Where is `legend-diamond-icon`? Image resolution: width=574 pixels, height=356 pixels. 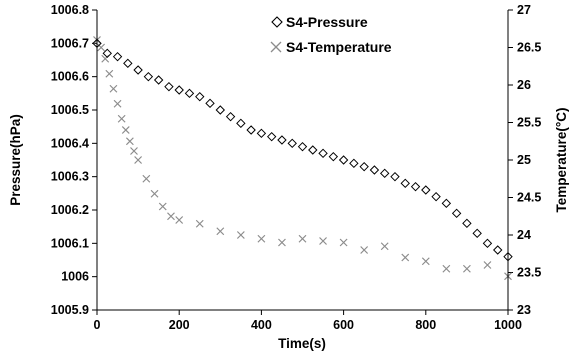
legend-diamond-icon is located at coordinates (277, 22).